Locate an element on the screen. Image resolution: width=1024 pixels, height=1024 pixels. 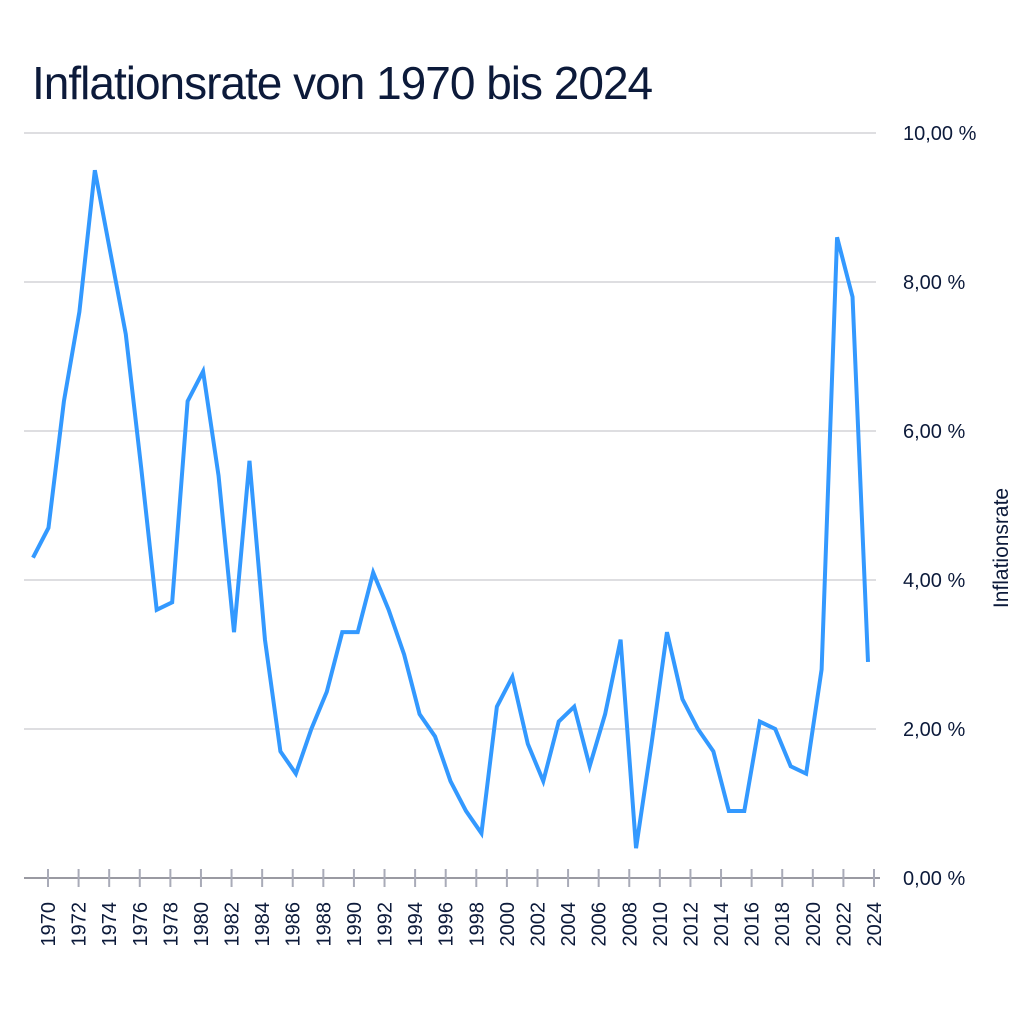
x-tick-label: 1980 is located at coordinates (202, 924).